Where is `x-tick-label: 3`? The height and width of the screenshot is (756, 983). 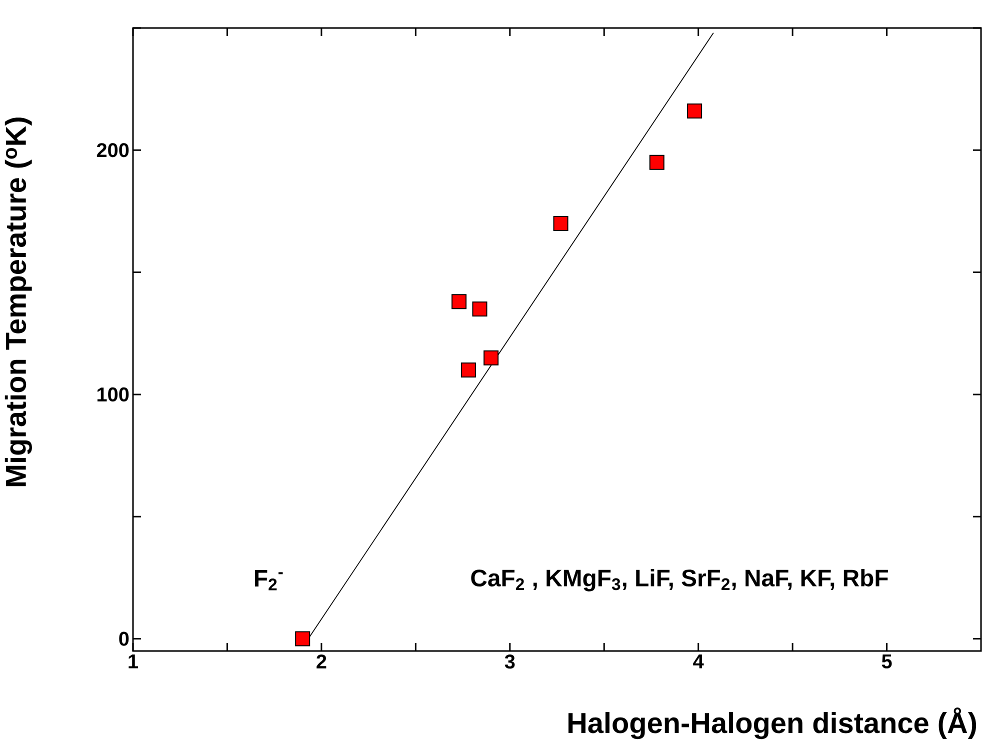
x-tick-label: 3 is located at coordinates (509, 661).